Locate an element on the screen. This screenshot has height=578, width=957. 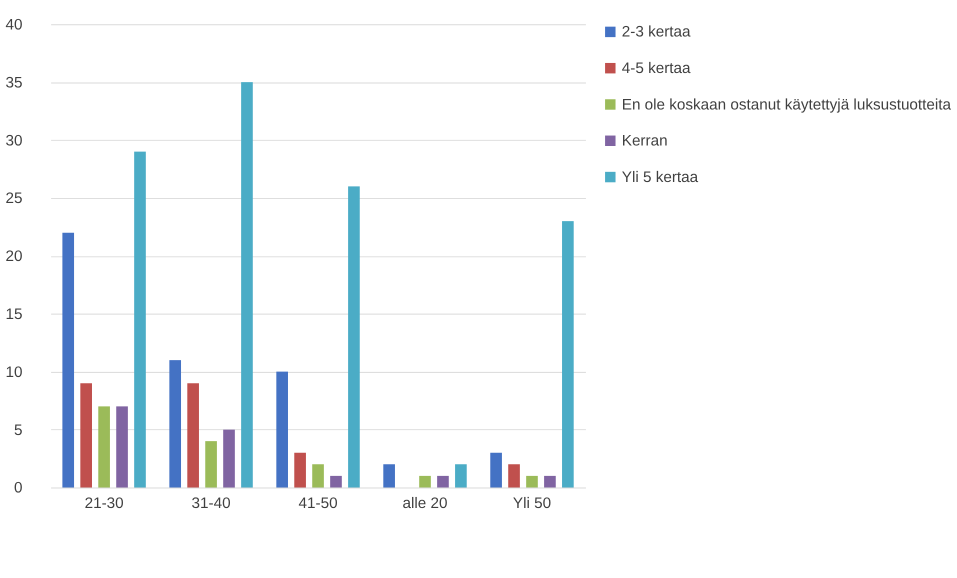
x-tick-label: 31-40 is located at coordinates (211, 503).